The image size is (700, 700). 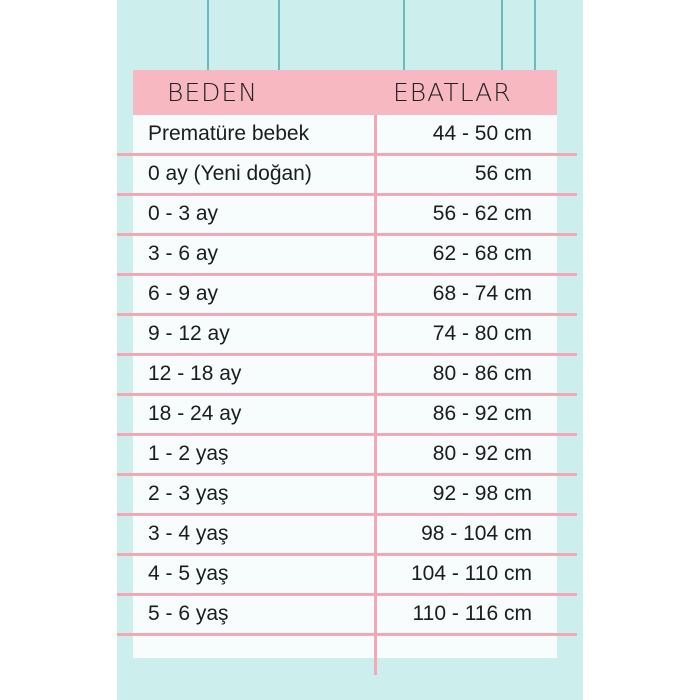 What do you see at coordinates (188, 453) in the screenshot?
I see `size-cell: 1 - 2 yaş` at bounding box center [188, 453].